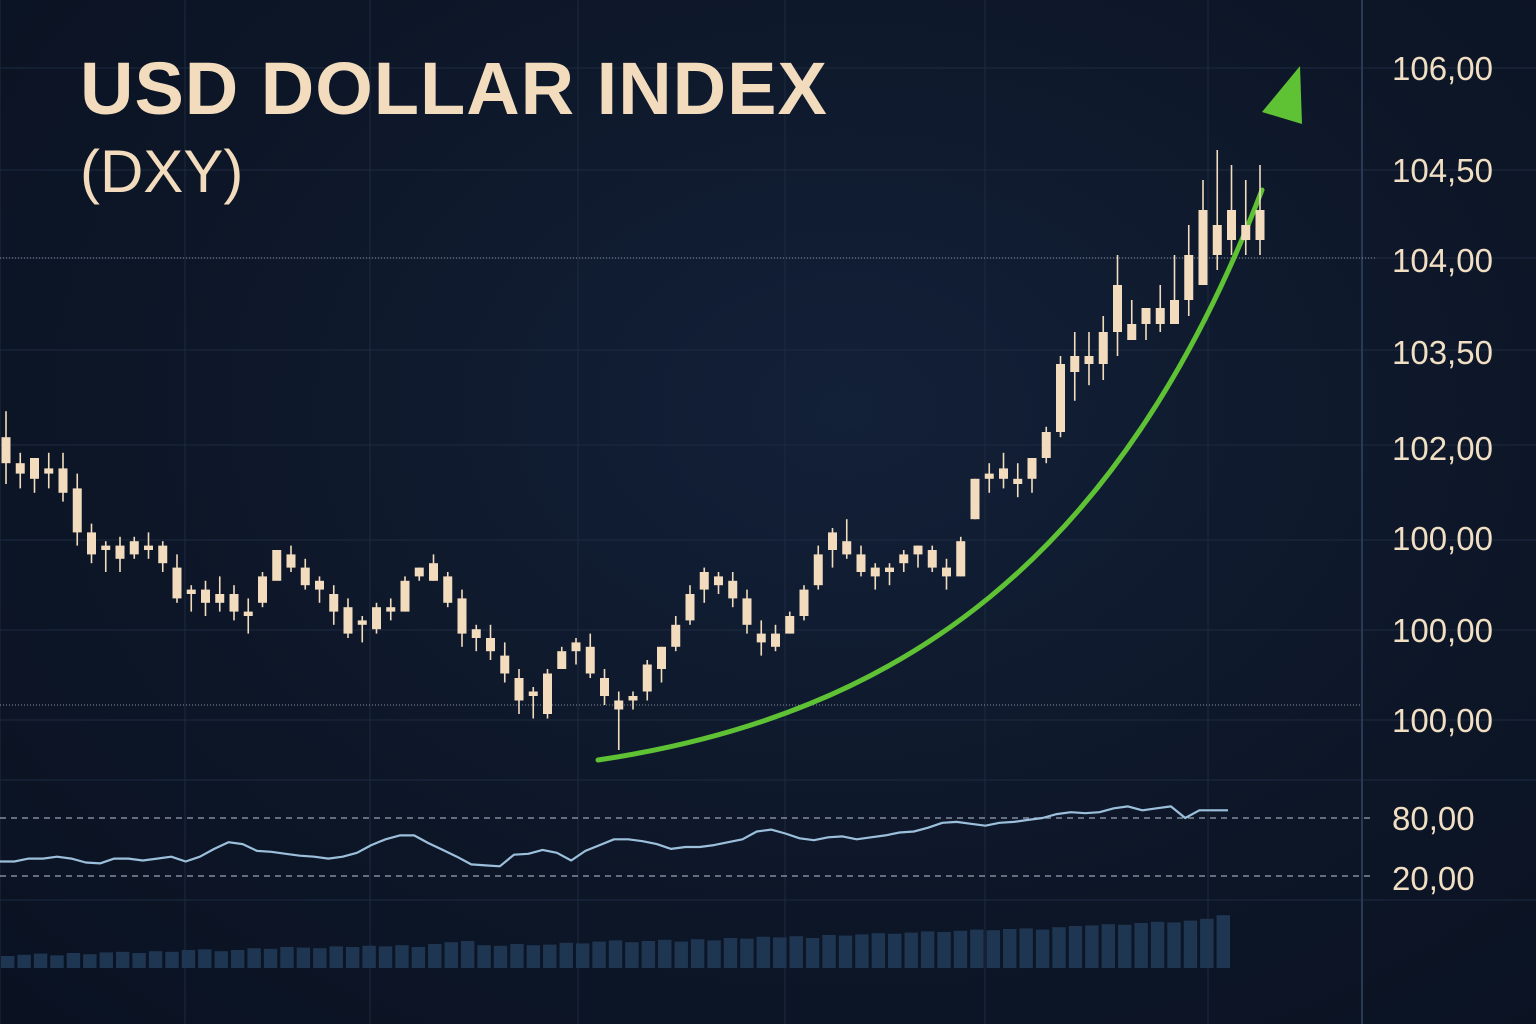 The width and height of the screenshot is (1536, 1024). What do you see at coordinates (1442, 170) in the screenshot?
I see `price-axis-label: 104,50` at bounding box center [1442, 170].